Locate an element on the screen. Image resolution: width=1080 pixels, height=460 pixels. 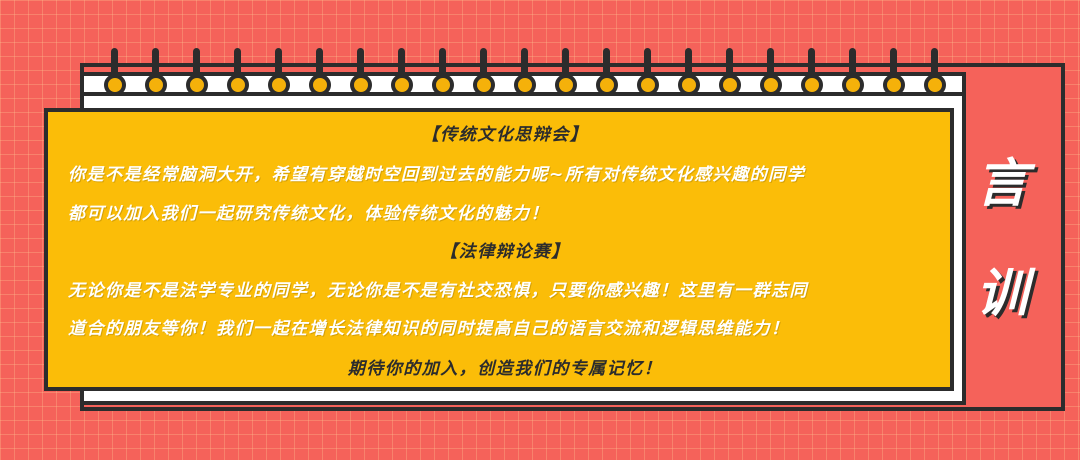
paragraph-line: 你是不是经常脑洞大开，希望有穿越时空回到过去的能力呢~所有对传统文化感兴趣的同学 is located at coordinates (437, 175).